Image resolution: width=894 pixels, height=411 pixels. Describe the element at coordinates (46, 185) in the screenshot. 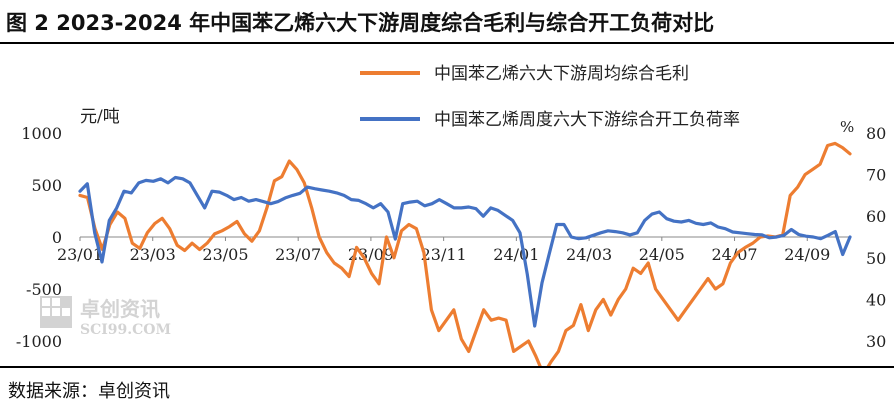

I see `left-tick-label: 500` at that location.